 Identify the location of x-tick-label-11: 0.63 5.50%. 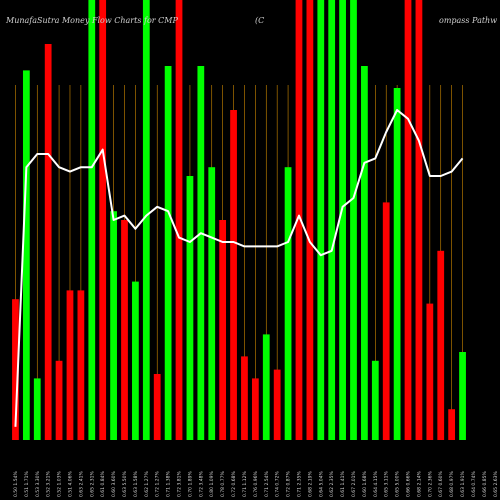
(125, 484).